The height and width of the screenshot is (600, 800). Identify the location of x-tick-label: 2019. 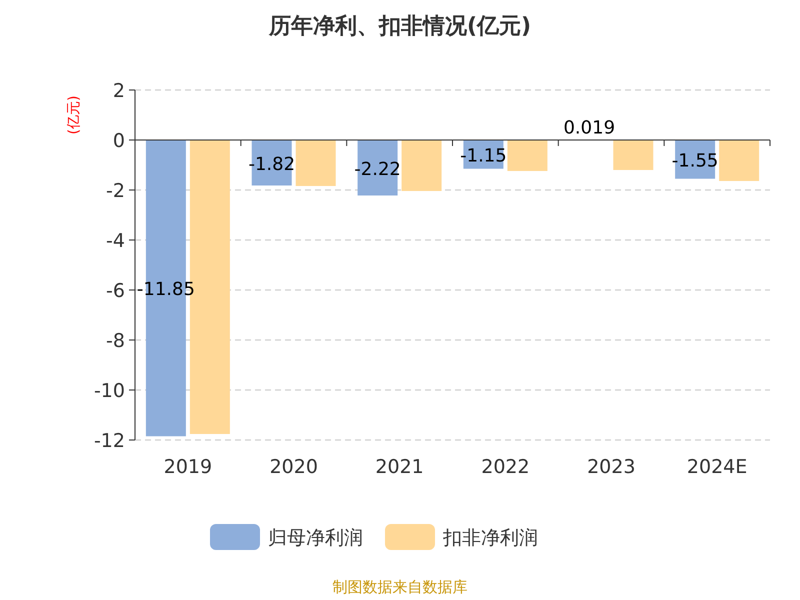
(188, 467).